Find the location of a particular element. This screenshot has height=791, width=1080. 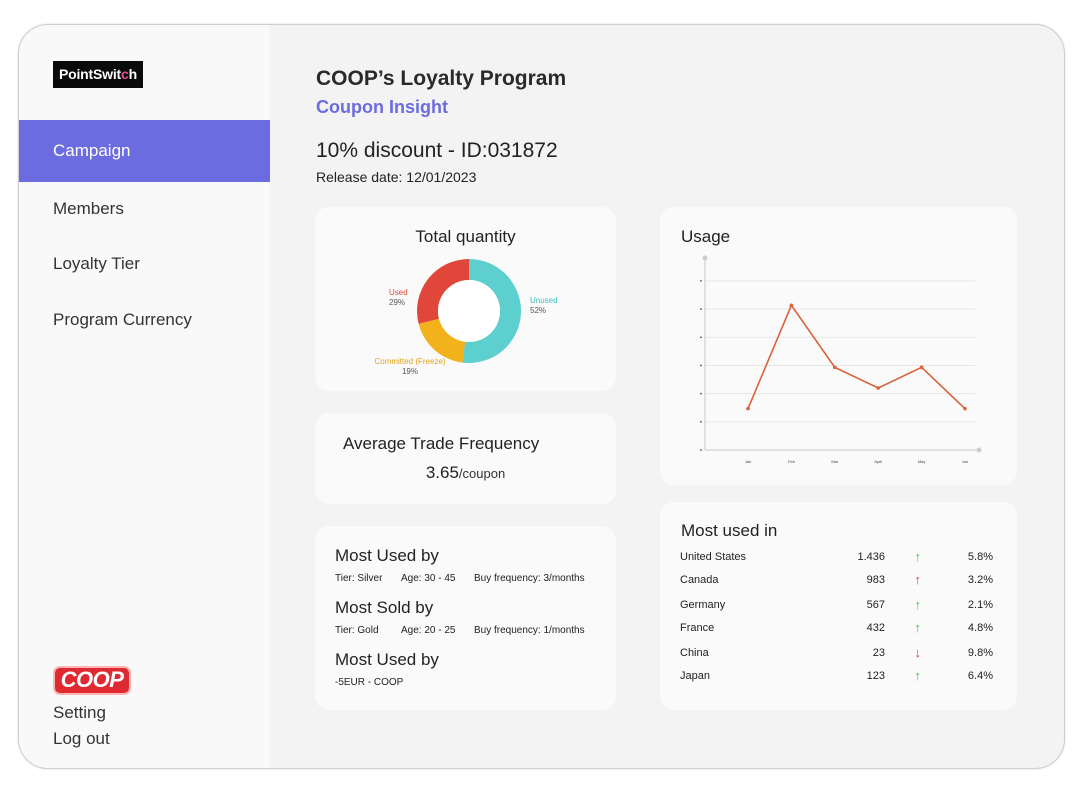

donut-chart is located at coordinates (469, 311).